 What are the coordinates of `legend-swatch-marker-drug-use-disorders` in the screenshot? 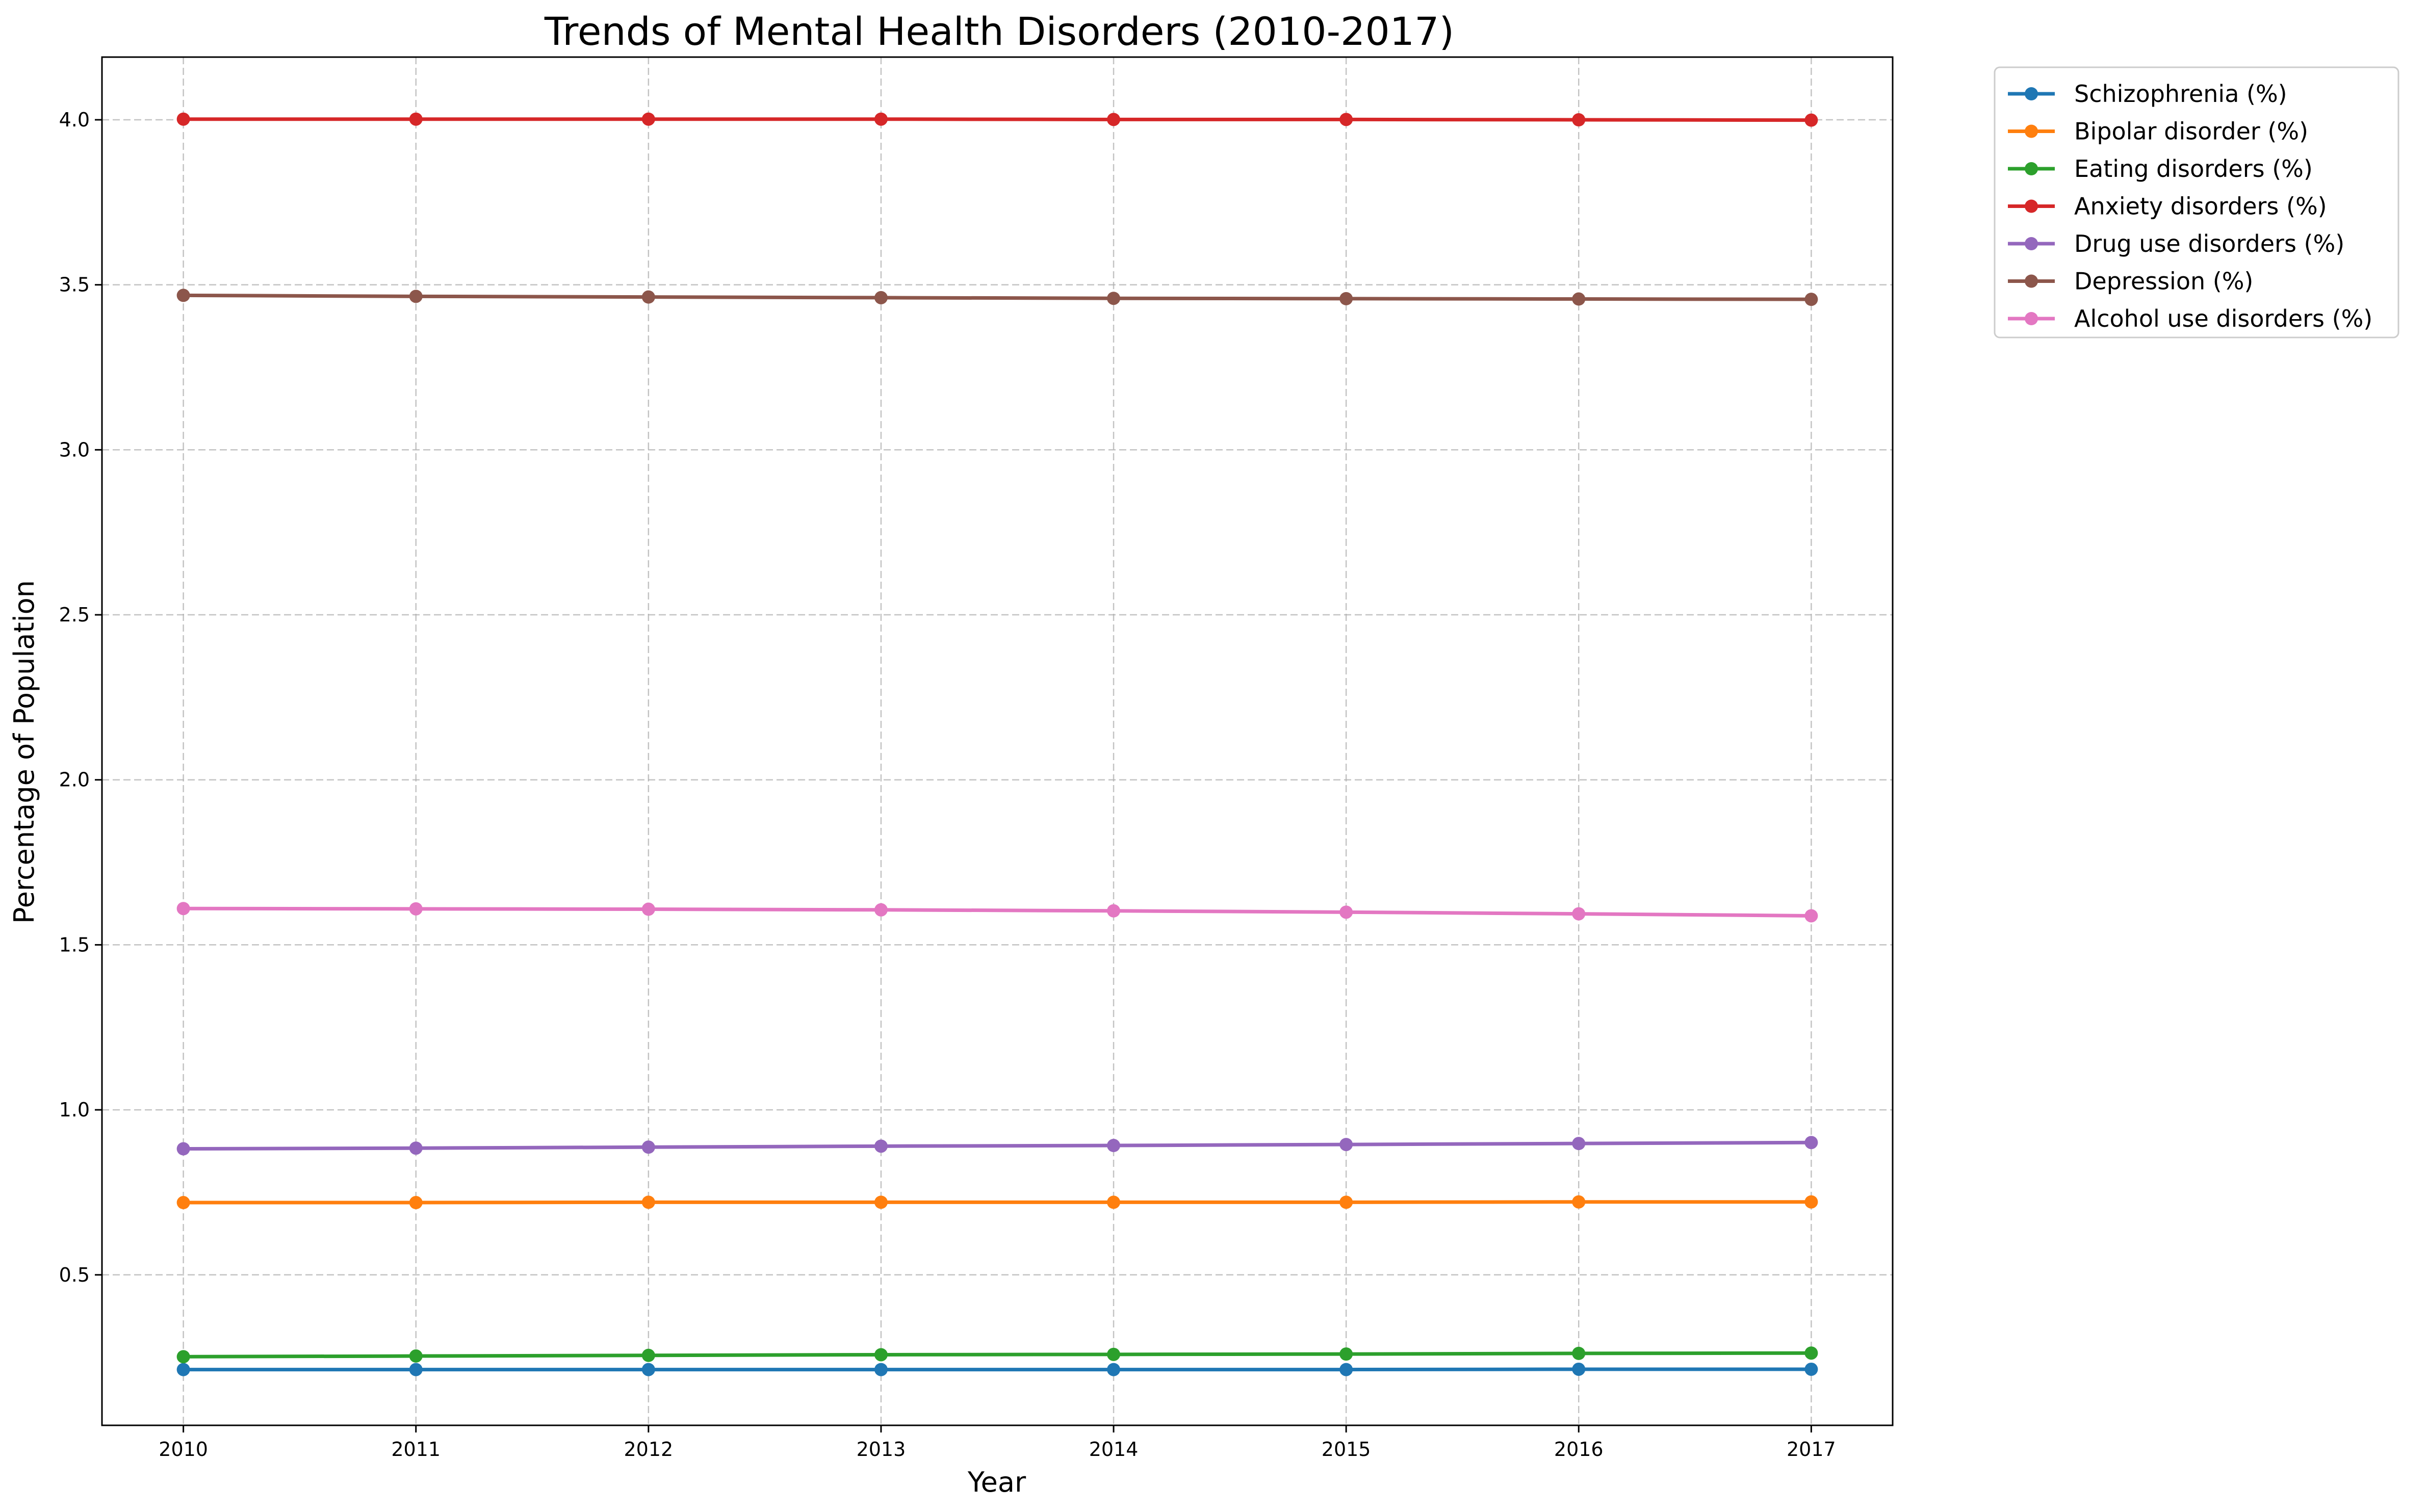 It's located at (2031, 243).